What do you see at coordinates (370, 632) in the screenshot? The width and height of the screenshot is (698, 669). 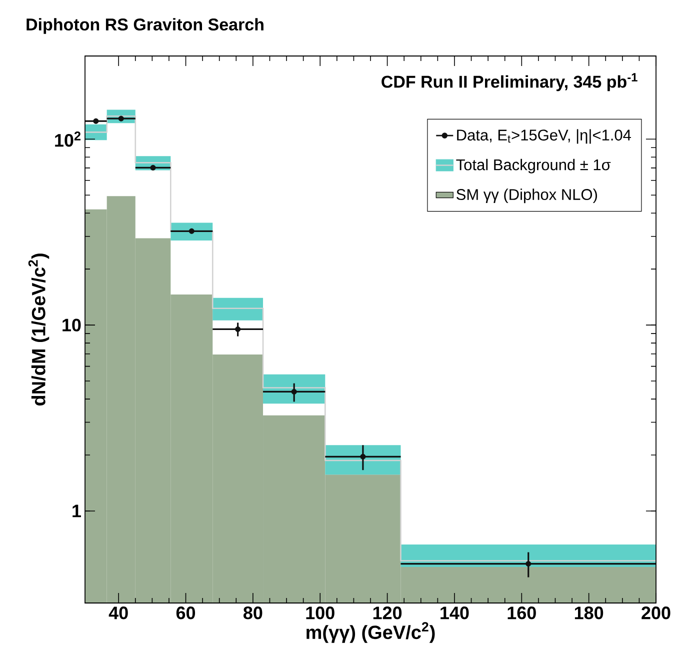 I see `x-axis-title: m(γγ) (GeV/c$^{2}$)` at bounding box center [370, 632].